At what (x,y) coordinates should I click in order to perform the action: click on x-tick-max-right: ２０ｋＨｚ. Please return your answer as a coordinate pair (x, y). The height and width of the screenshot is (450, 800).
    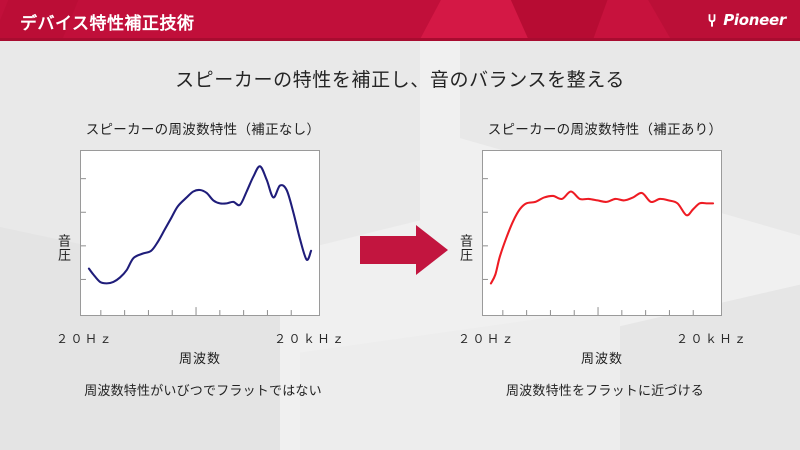
    Looking at the image, I should click on (712, 339).